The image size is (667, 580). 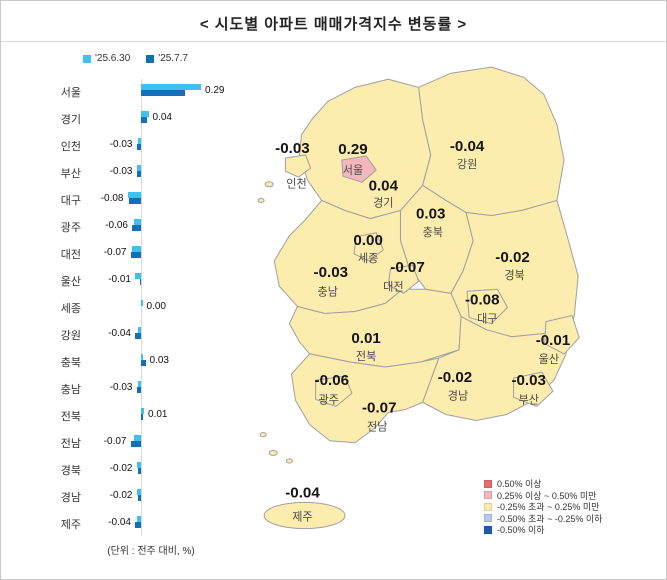 What do you see at coordinates (70, 363) in the screenshot?
I see `bar-category-label: 충북` at bounding box center [70, 363].